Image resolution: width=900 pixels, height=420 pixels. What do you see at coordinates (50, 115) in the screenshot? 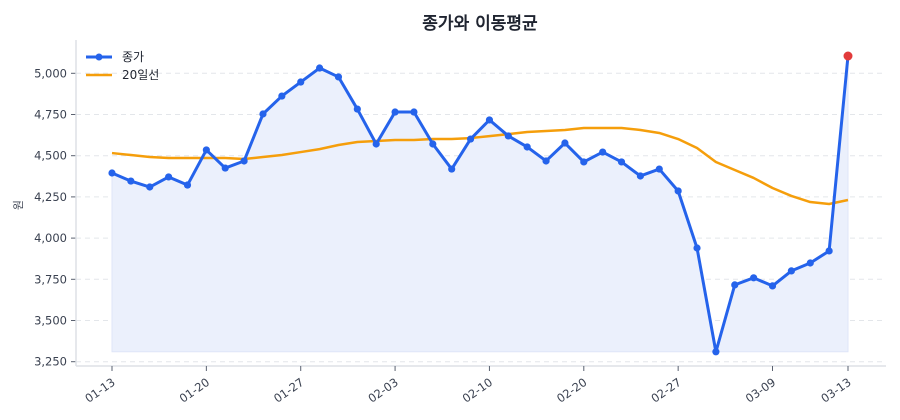
I see `y-tick-label: 4,750` at bounding box center [50, 115].